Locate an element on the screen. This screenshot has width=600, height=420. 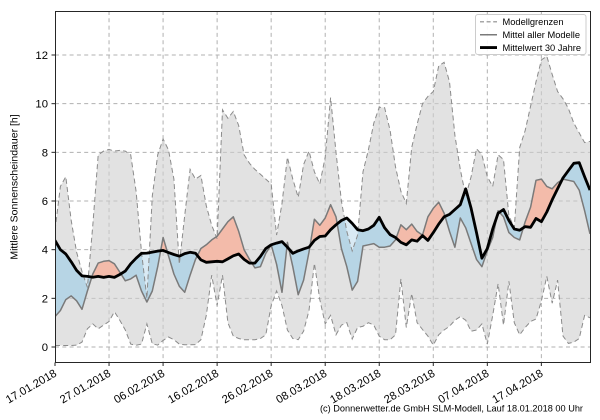
svg-text: Modellgrenzen is located at coordinates (533, 22).